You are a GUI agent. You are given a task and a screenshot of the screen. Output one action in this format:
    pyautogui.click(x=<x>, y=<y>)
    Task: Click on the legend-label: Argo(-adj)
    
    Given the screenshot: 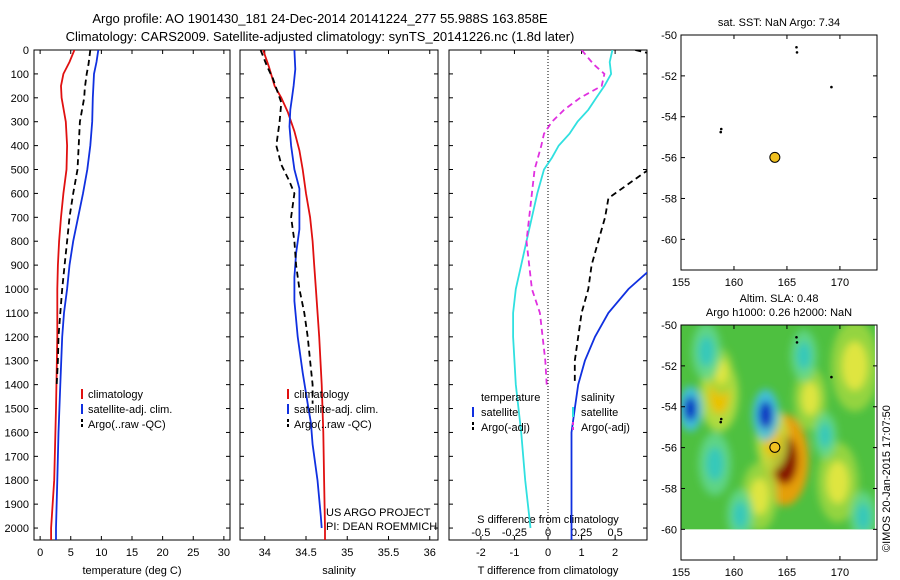 What is the action you would take?
    pyautogui.click(x=505, y=428)
    